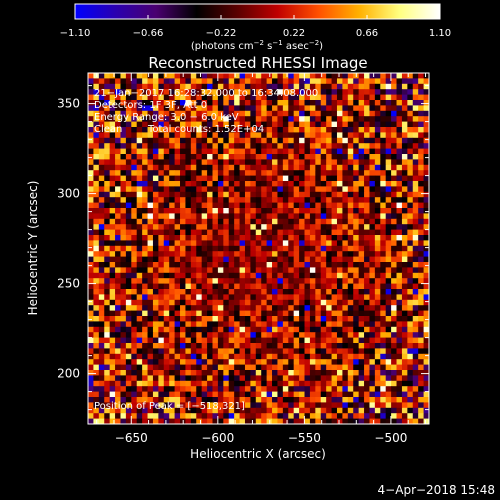 The height and width of the screenshot is (500, 500). What do you see at coordinates (257, 11) in the screenshot?
I see `colorbar-frame` at bounding box center [257, 11].